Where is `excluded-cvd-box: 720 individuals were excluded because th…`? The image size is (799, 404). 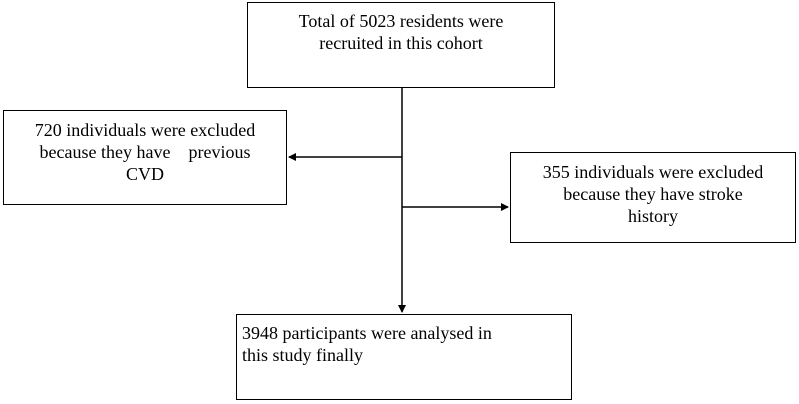 excluded-cvd-box: 720 individuals were excluded because th… is located at coordinates (145, 157).